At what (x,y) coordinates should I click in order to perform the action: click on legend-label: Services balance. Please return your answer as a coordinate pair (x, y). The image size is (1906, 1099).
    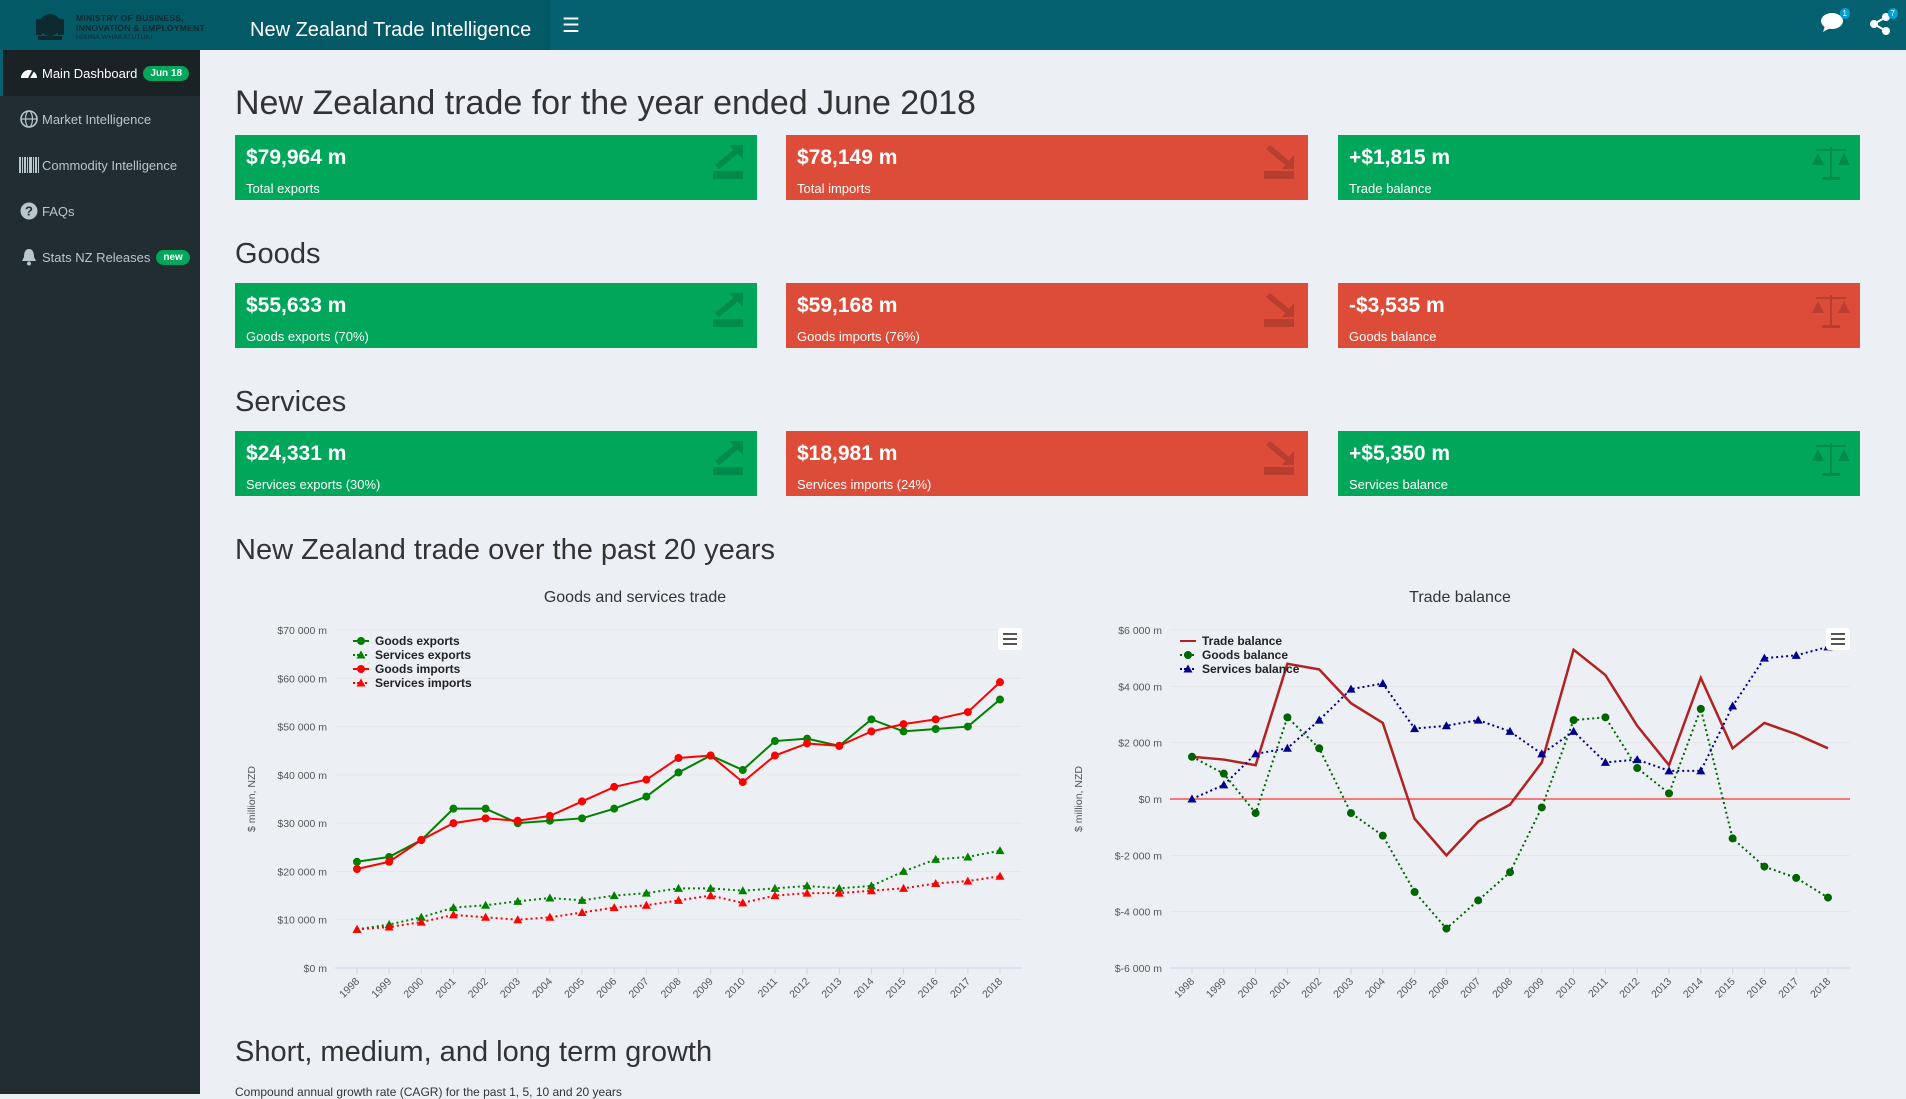
    Looking at the image, I should click on (1251, 669).